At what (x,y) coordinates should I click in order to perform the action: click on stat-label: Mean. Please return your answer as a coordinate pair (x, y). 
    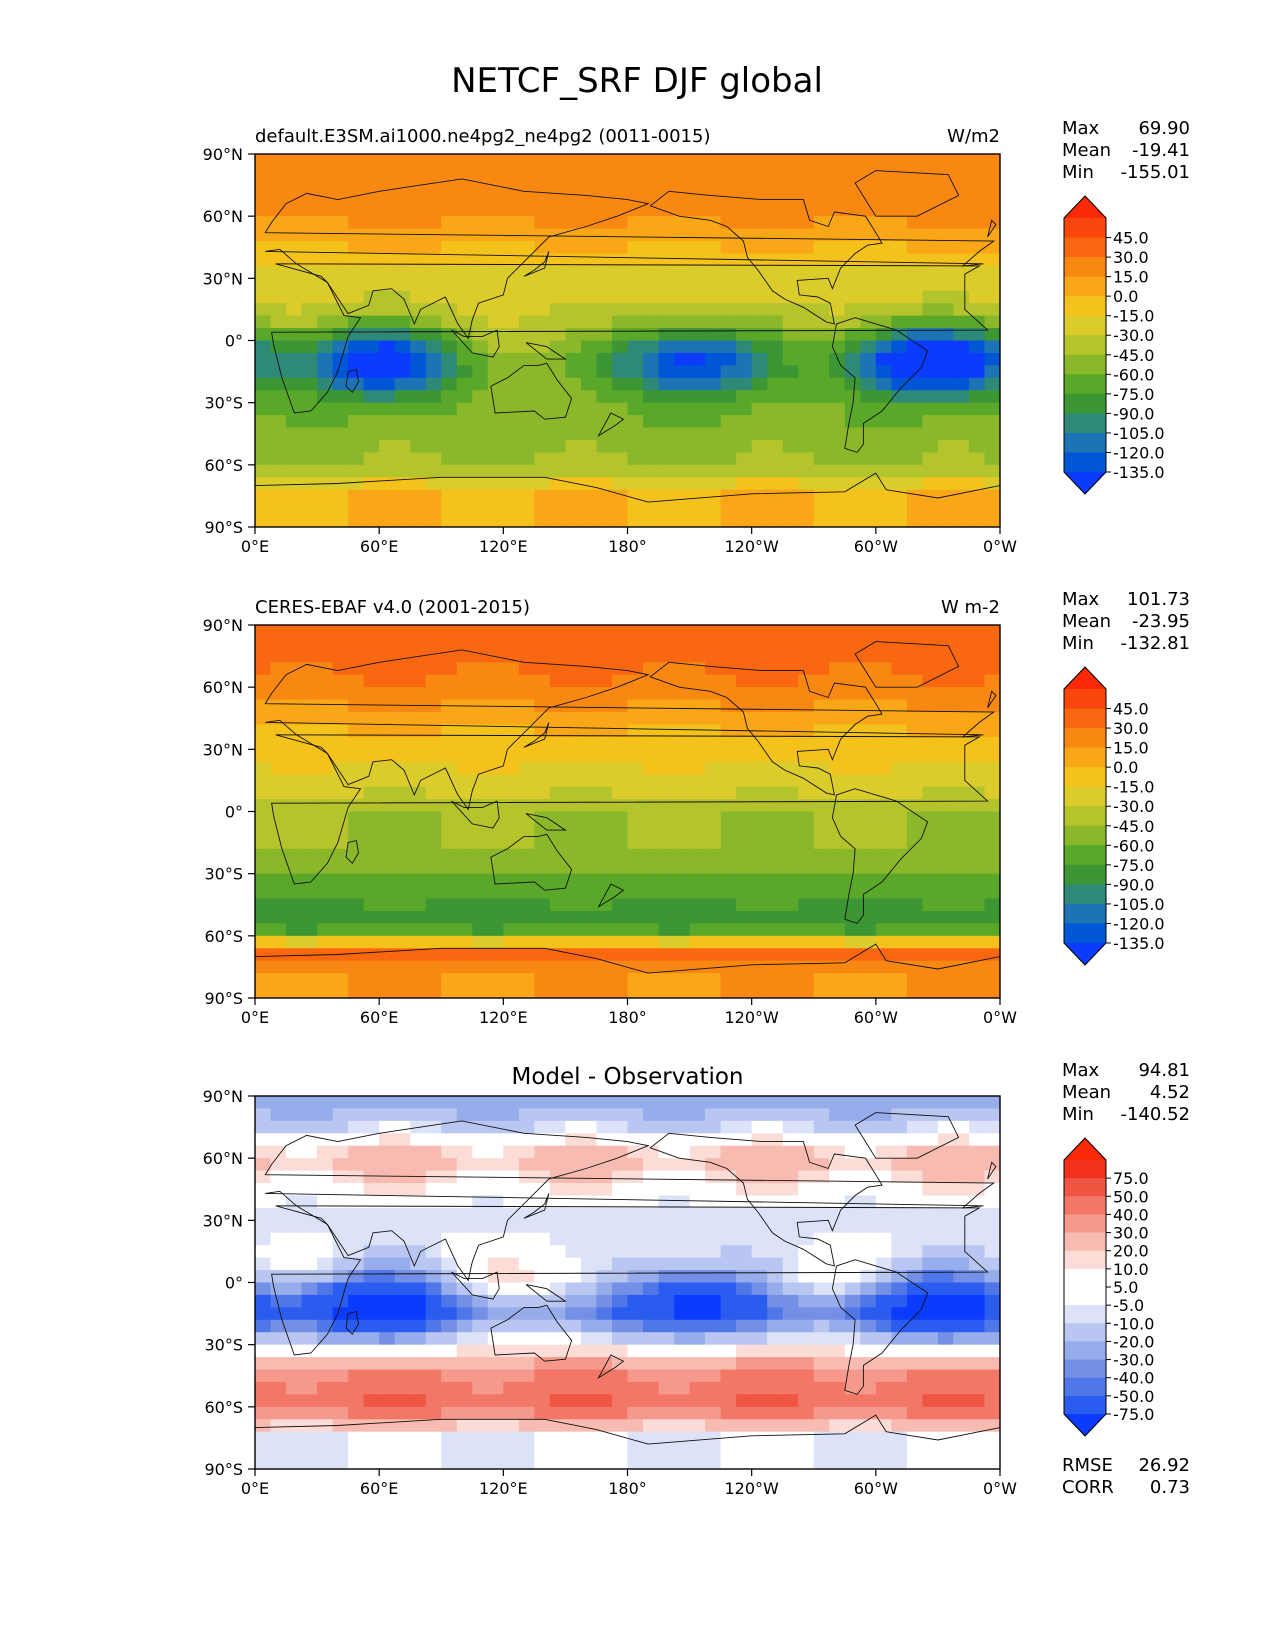
    Looking at the image, I should click on (1086, 621).